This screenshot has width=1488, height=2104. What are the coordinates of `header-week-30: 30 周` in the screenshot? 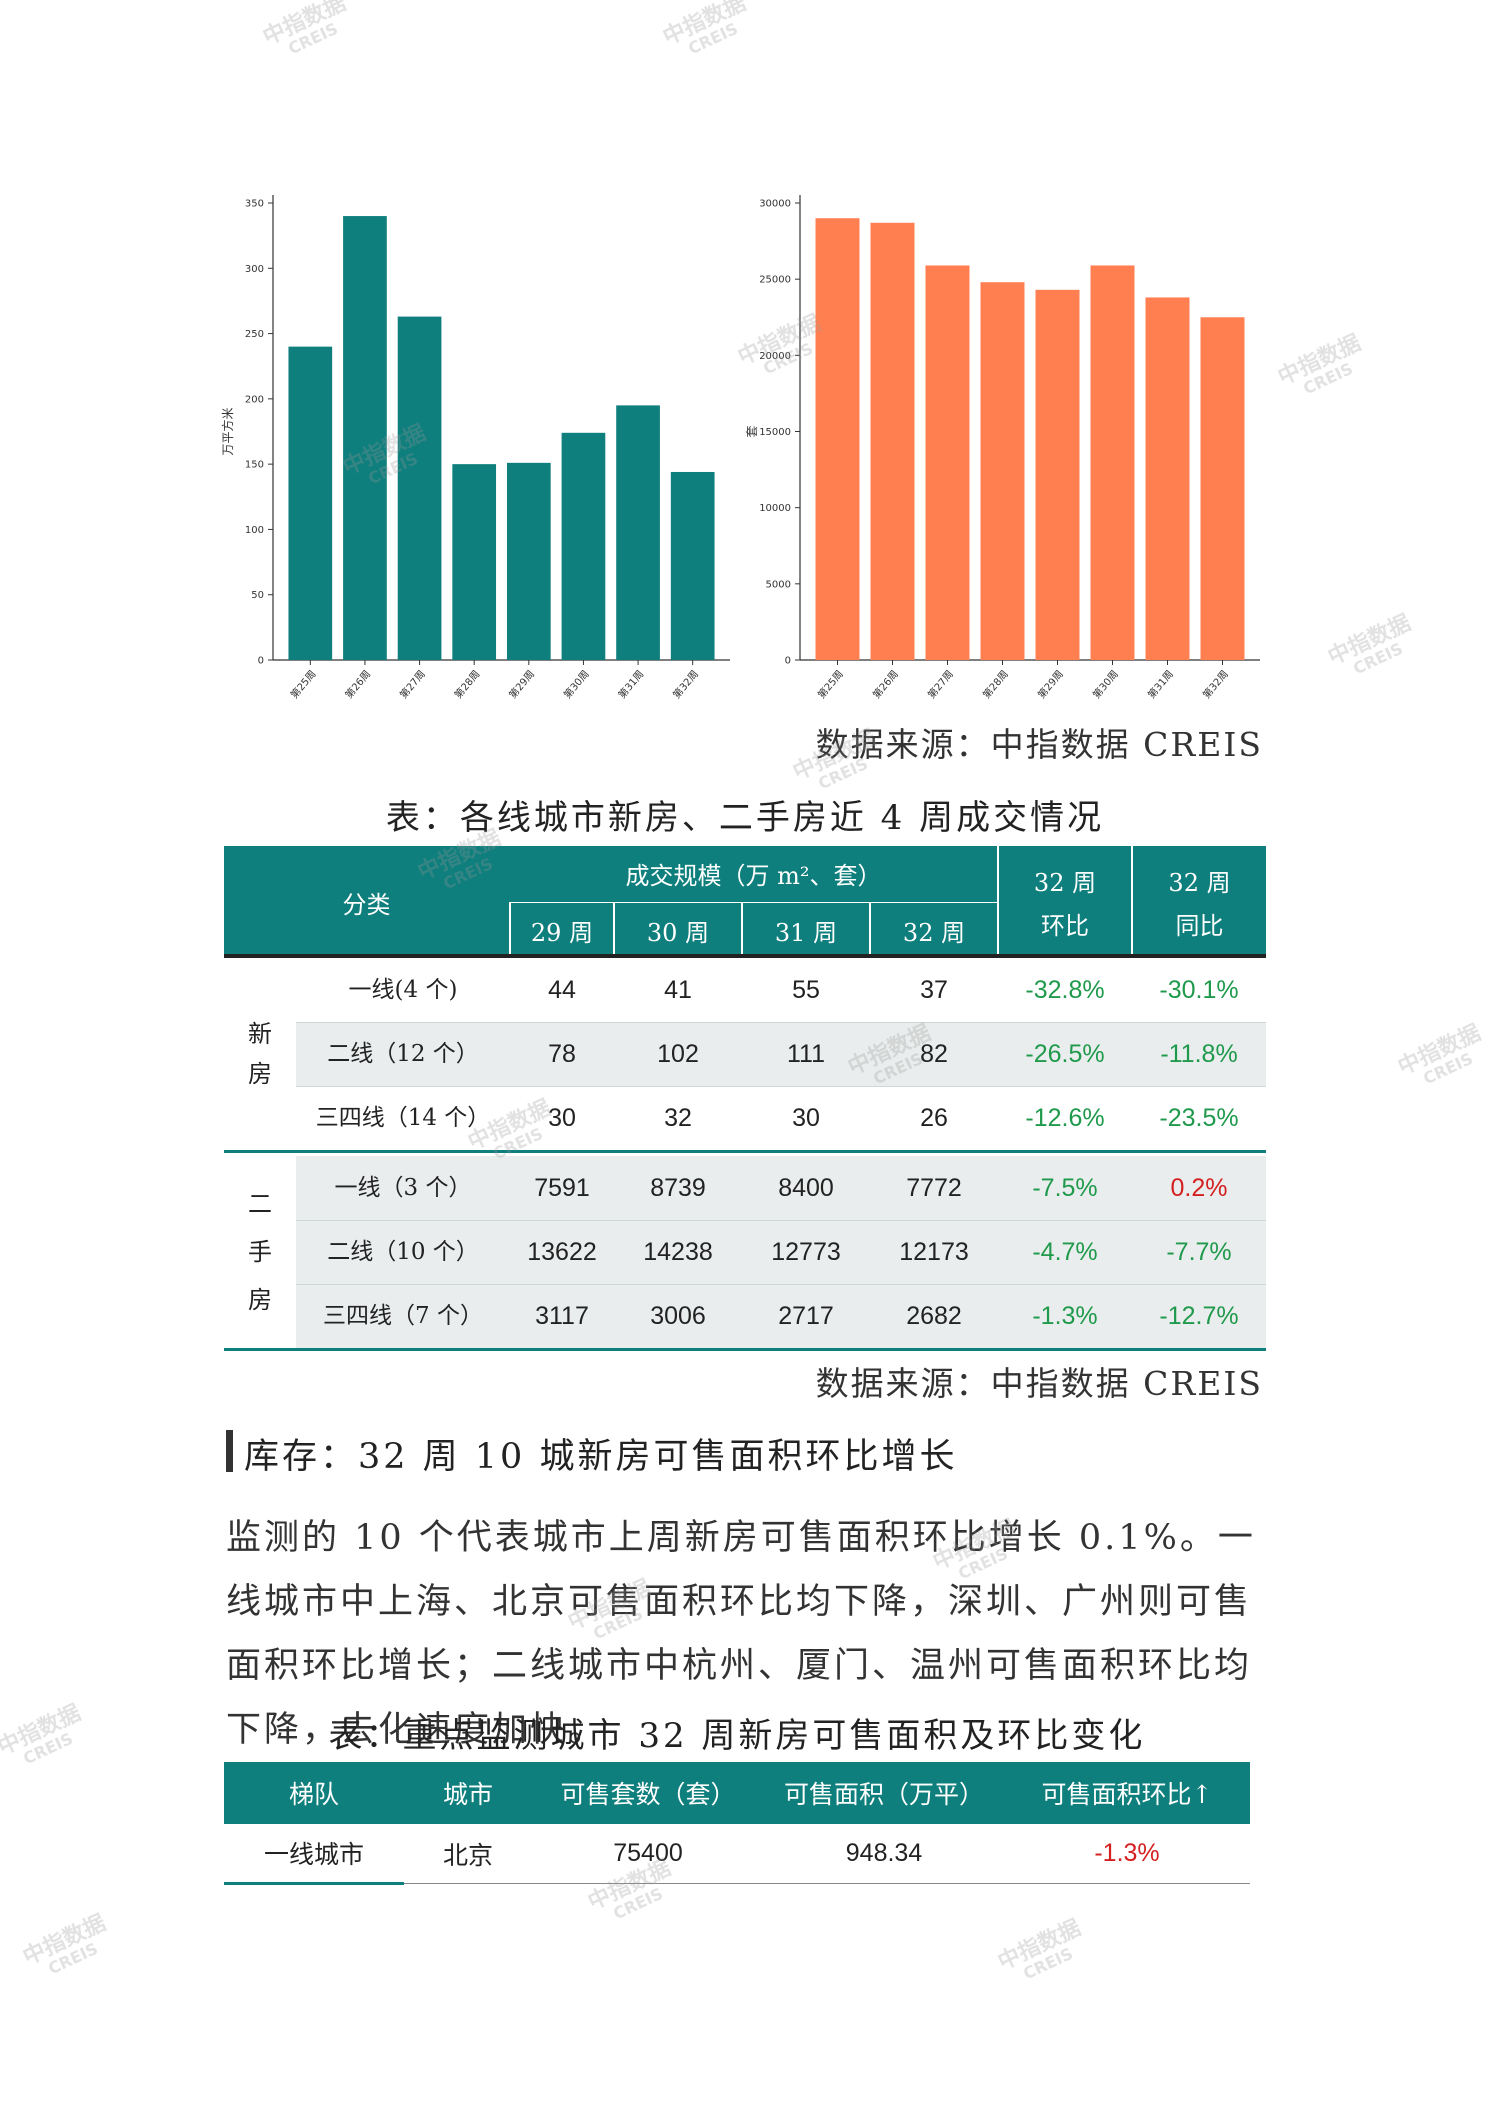 It's located at (677, 930).